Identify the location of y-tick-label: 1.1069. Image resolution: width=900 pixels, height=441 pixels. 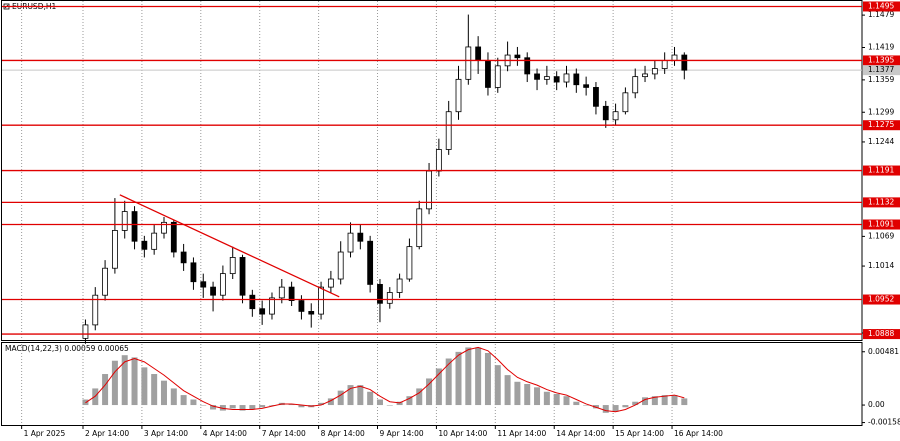
(881, 235).